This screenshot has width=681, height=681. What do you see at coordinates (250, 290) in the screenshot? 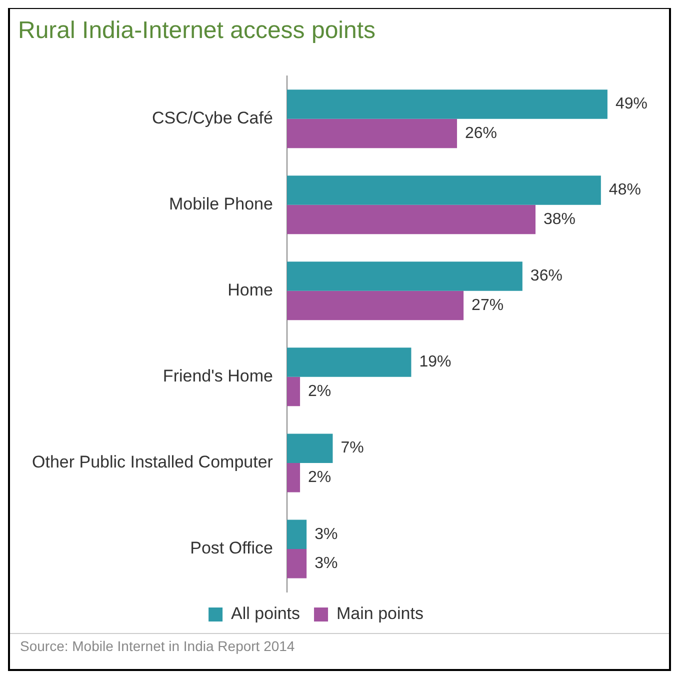
I see `y-tick-label: Home` at bounding box center [250, 290].